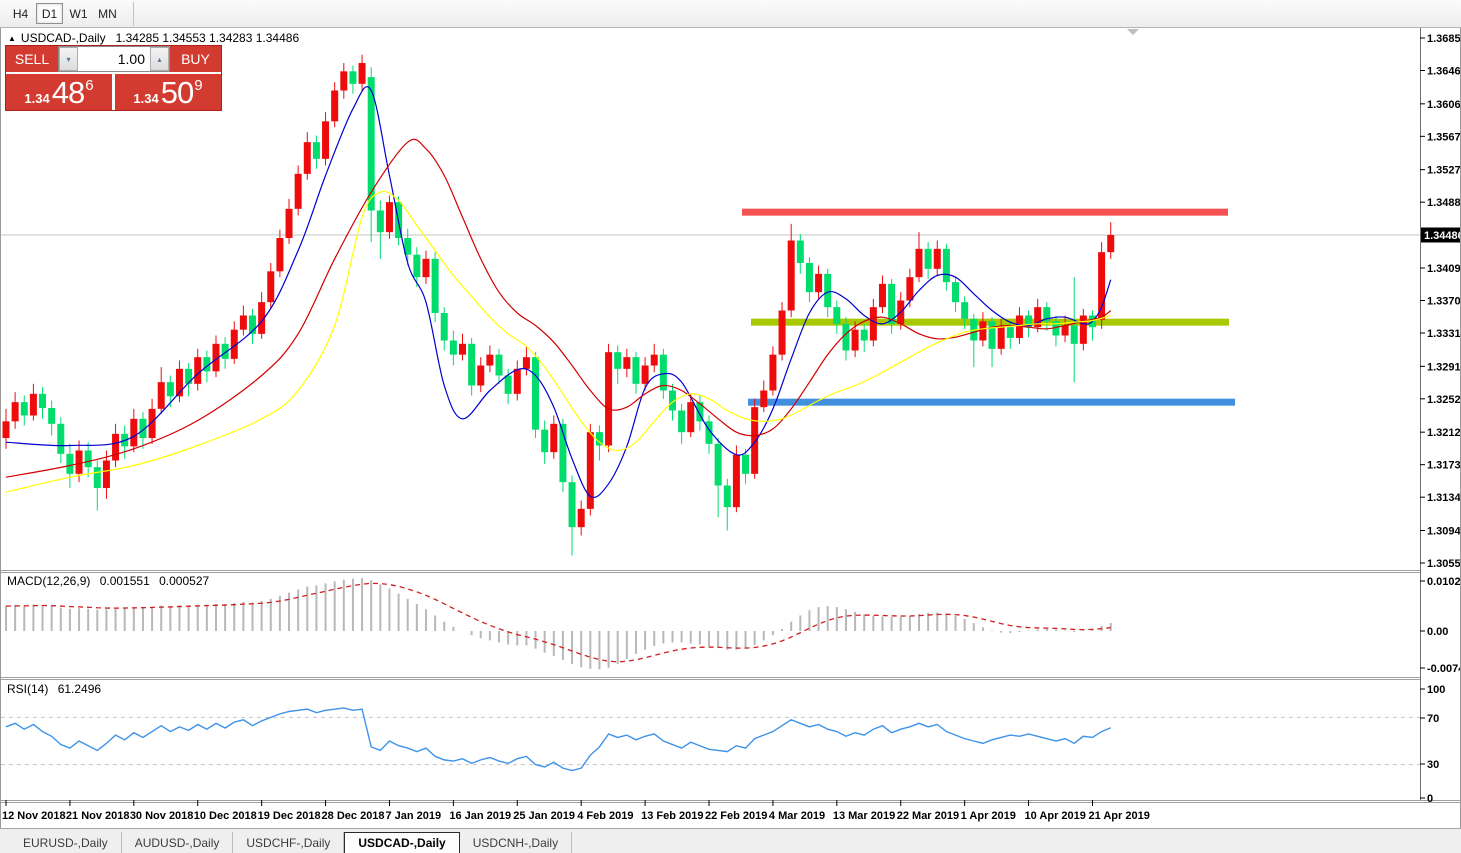  I want to click on current-price-badge-text: 1.34486, so click(1442, 236).